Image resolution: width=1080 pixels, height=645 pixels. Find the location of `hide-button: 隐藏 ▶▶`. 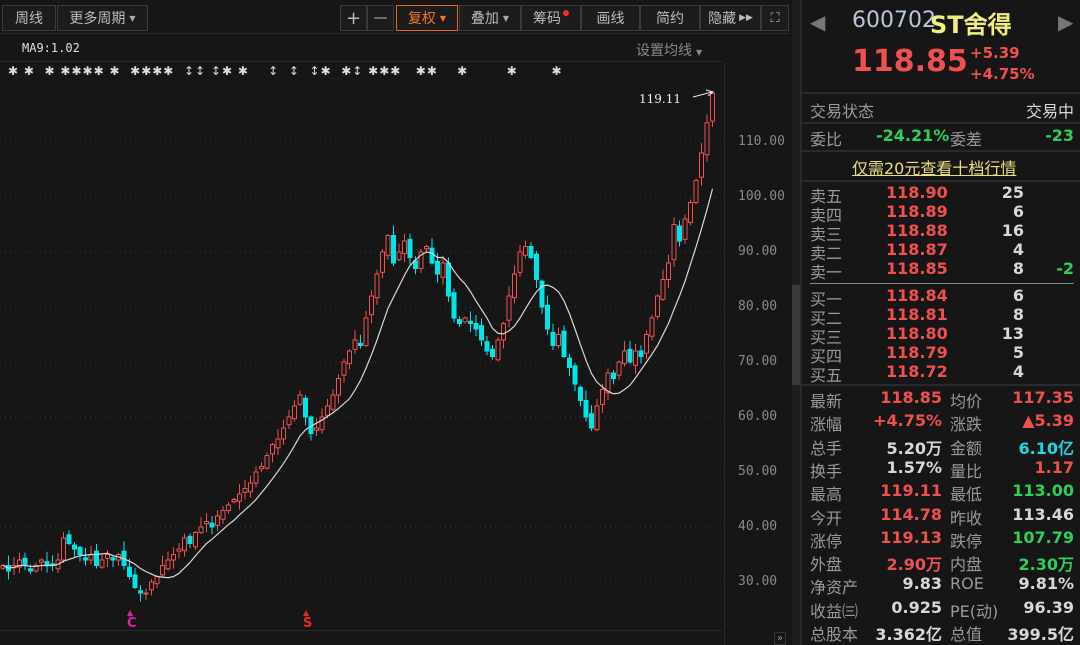

hide-button: 隐藏 ▶▶ is located at coordinates (730, 18).